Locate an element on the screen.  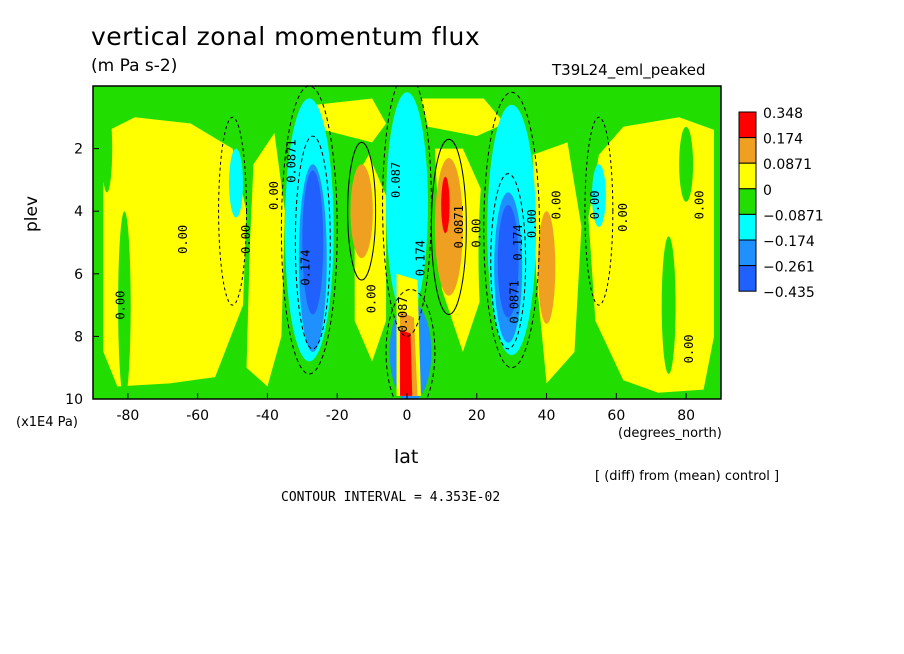
chart-title: vertical zonal momentum flux is located at coordinates (286, 36).